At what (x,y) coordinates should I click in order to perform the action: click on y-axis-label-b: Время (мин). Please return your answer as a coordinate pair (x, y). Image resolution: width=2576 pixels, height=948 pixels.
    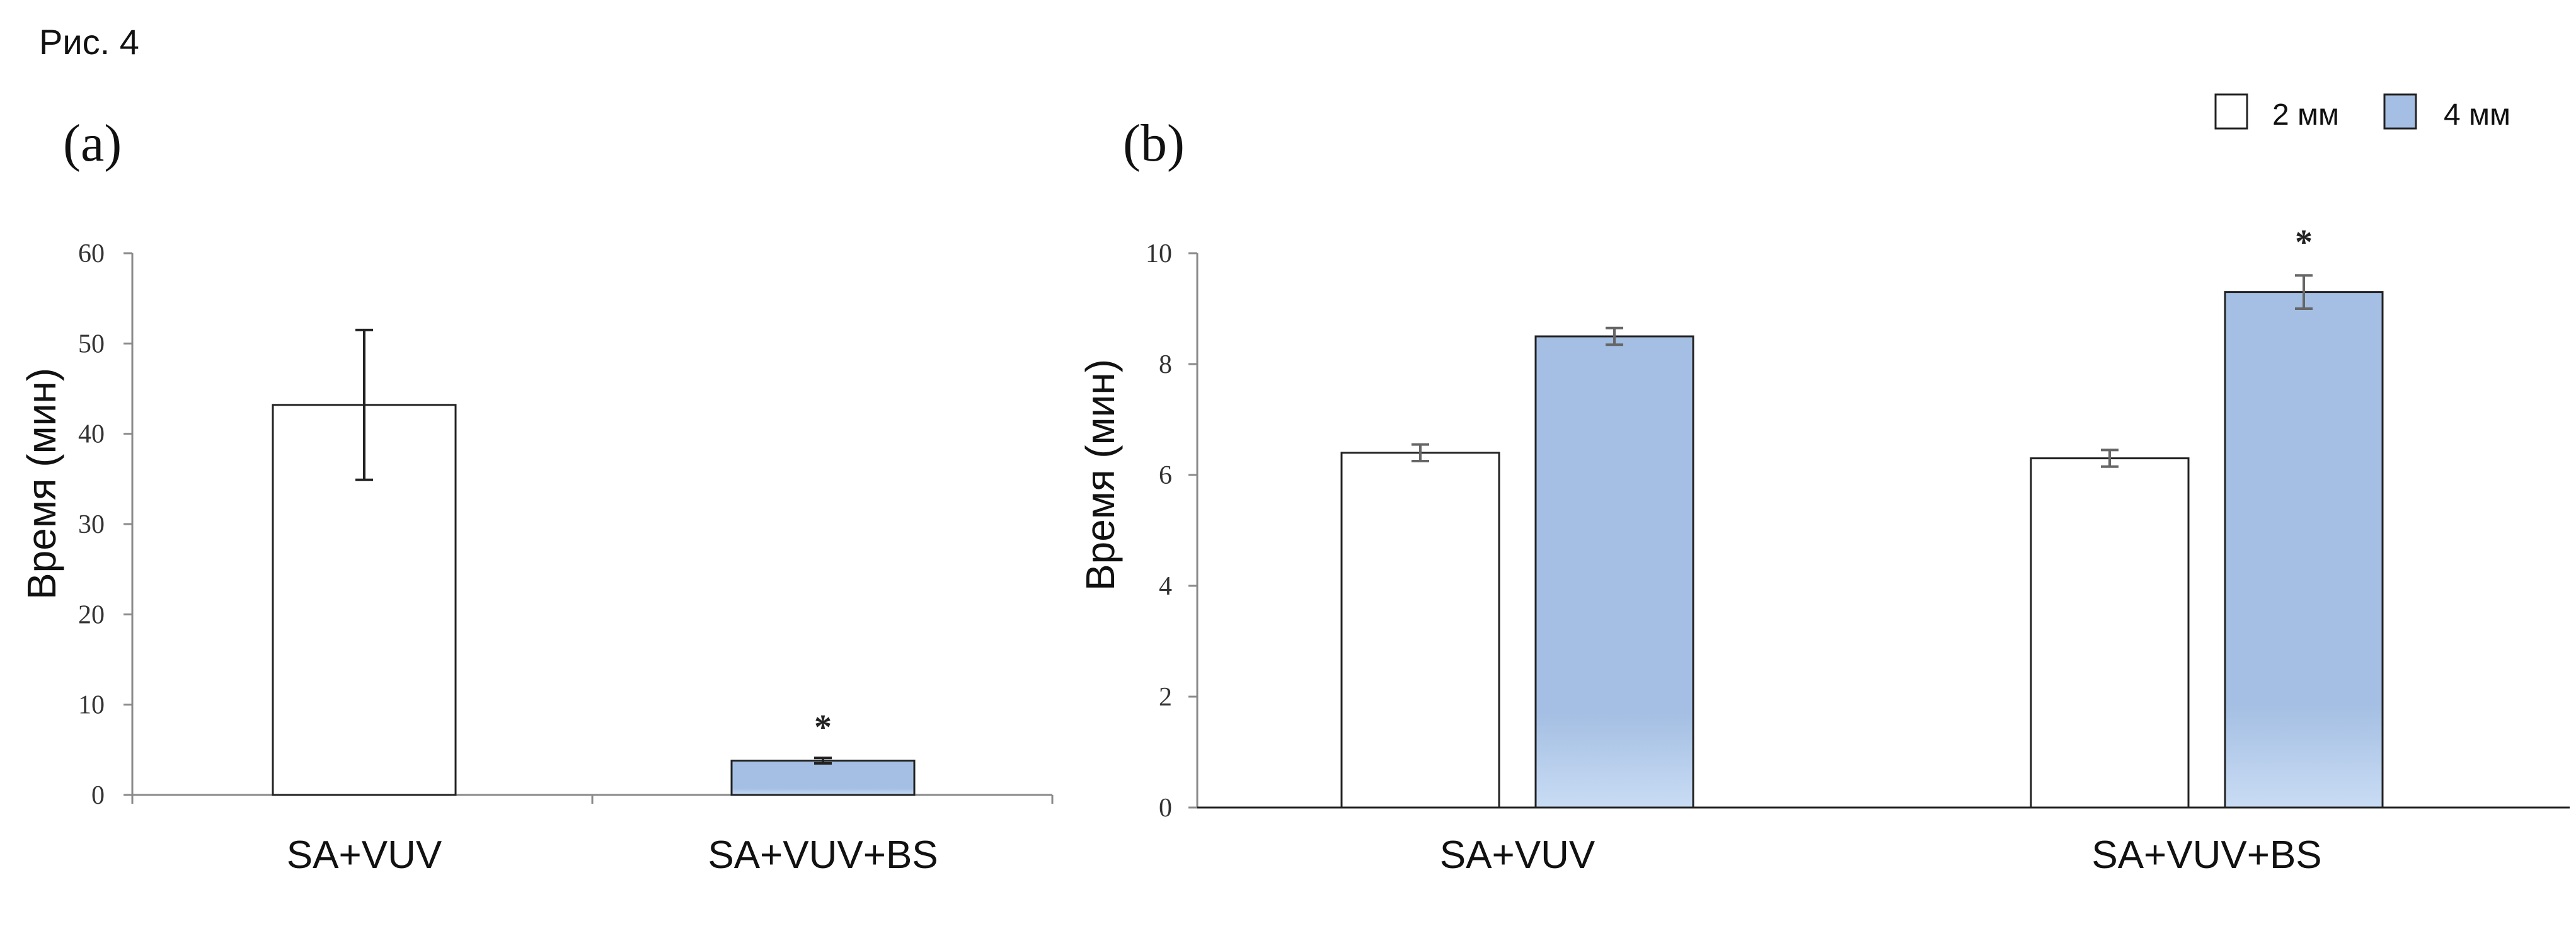
    Looking at the image, I should click on (1100, 475).